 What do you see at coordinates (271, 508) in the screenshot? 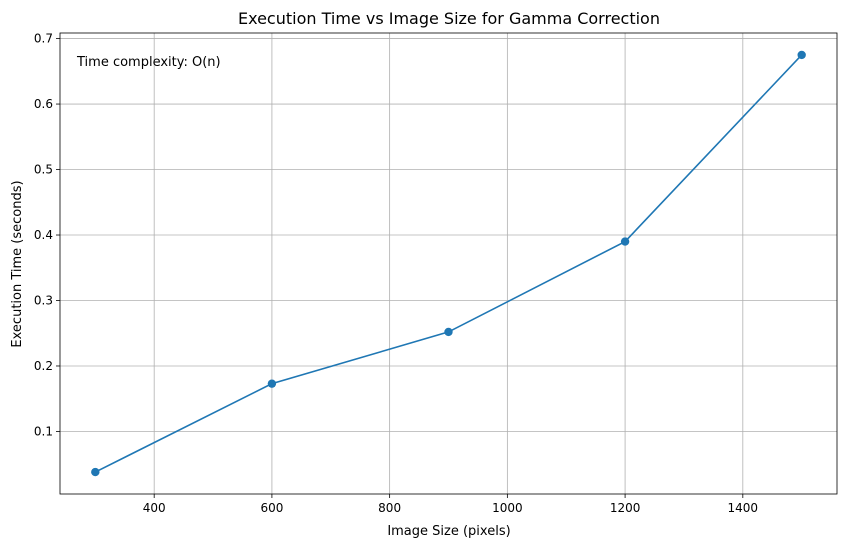
I see `x-tick-label: 600` at bounding box center [271, 508].